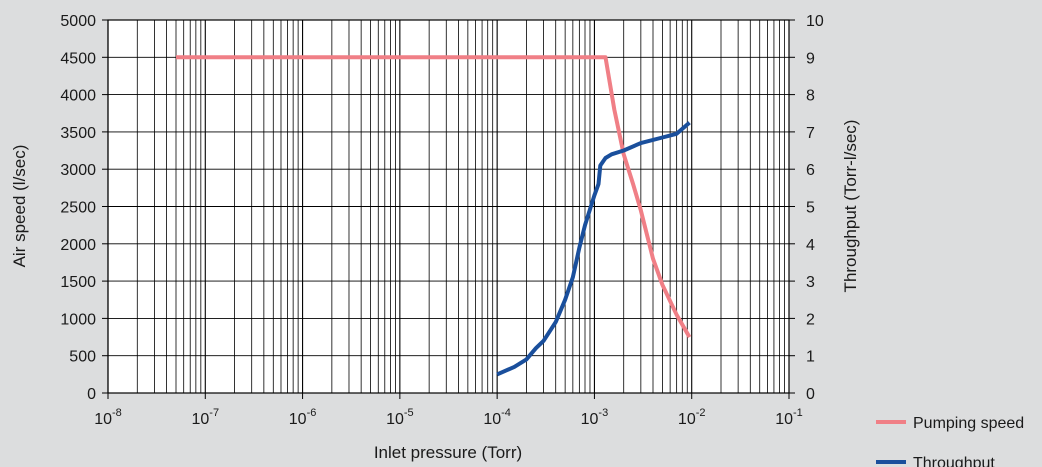  I want to click on x-tick-label: 10⁻⁵, so click(400, 417).